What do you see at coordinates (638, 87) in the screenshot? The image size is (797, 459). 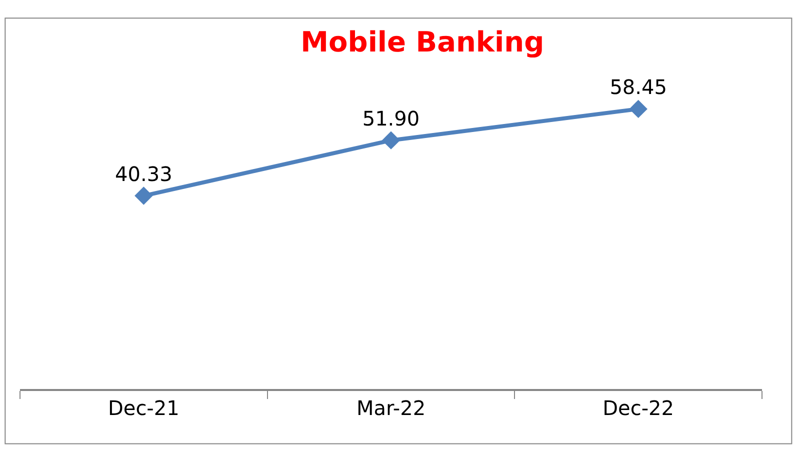 I see `data-label: 58.45` at bounding box center [638, 87].